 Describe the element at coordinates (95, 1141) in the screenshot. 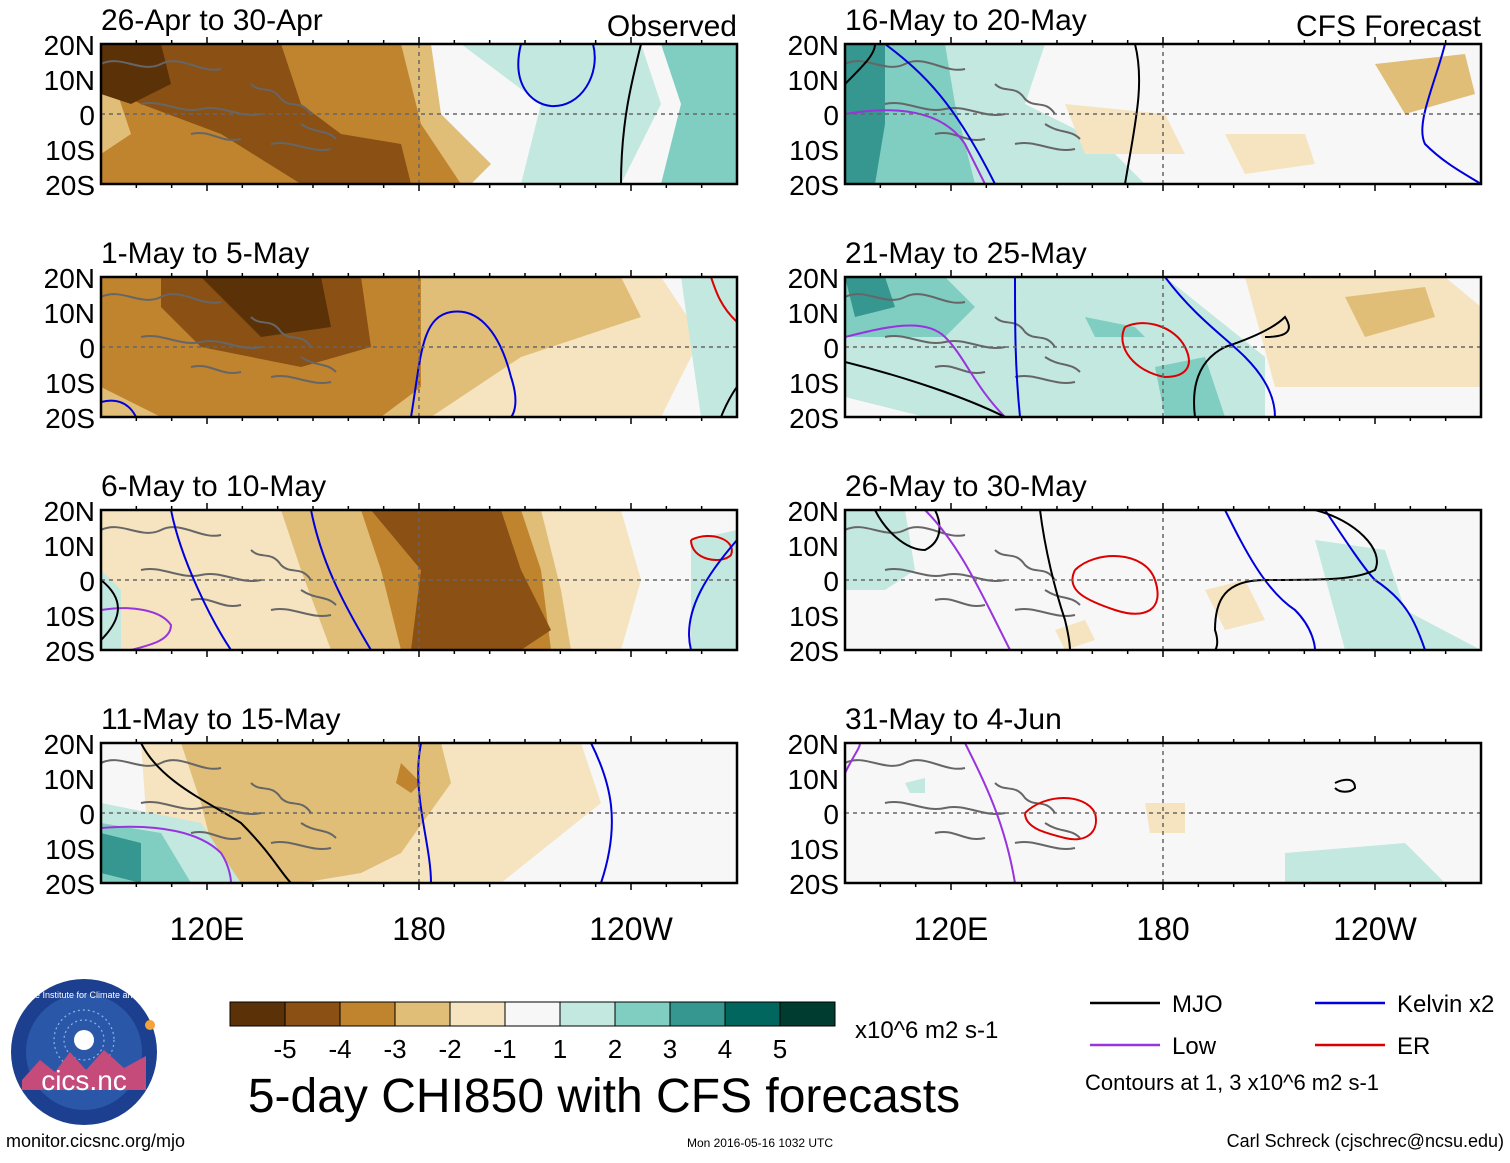

I see `footer-url: monitor.cicsnc.org/mjo` at that location.